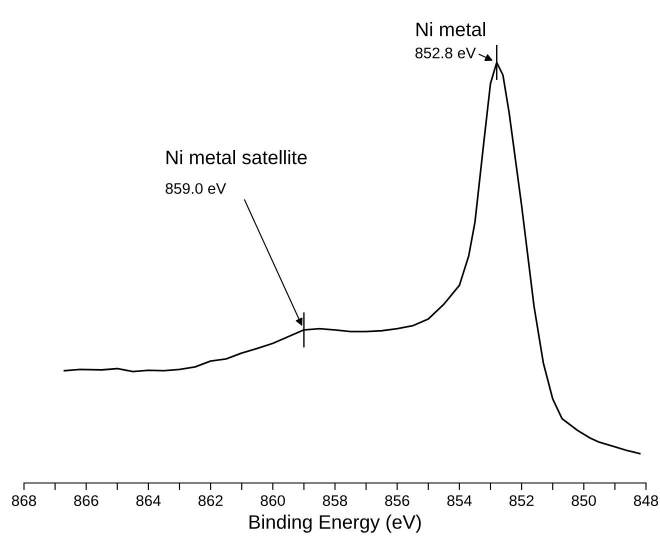 Image resolution: width=660 pixels, height=550 pixels. Describe the element at coordinates (445, 53) in the screenshot. I see `annotation: 852.8 eV` at that location.